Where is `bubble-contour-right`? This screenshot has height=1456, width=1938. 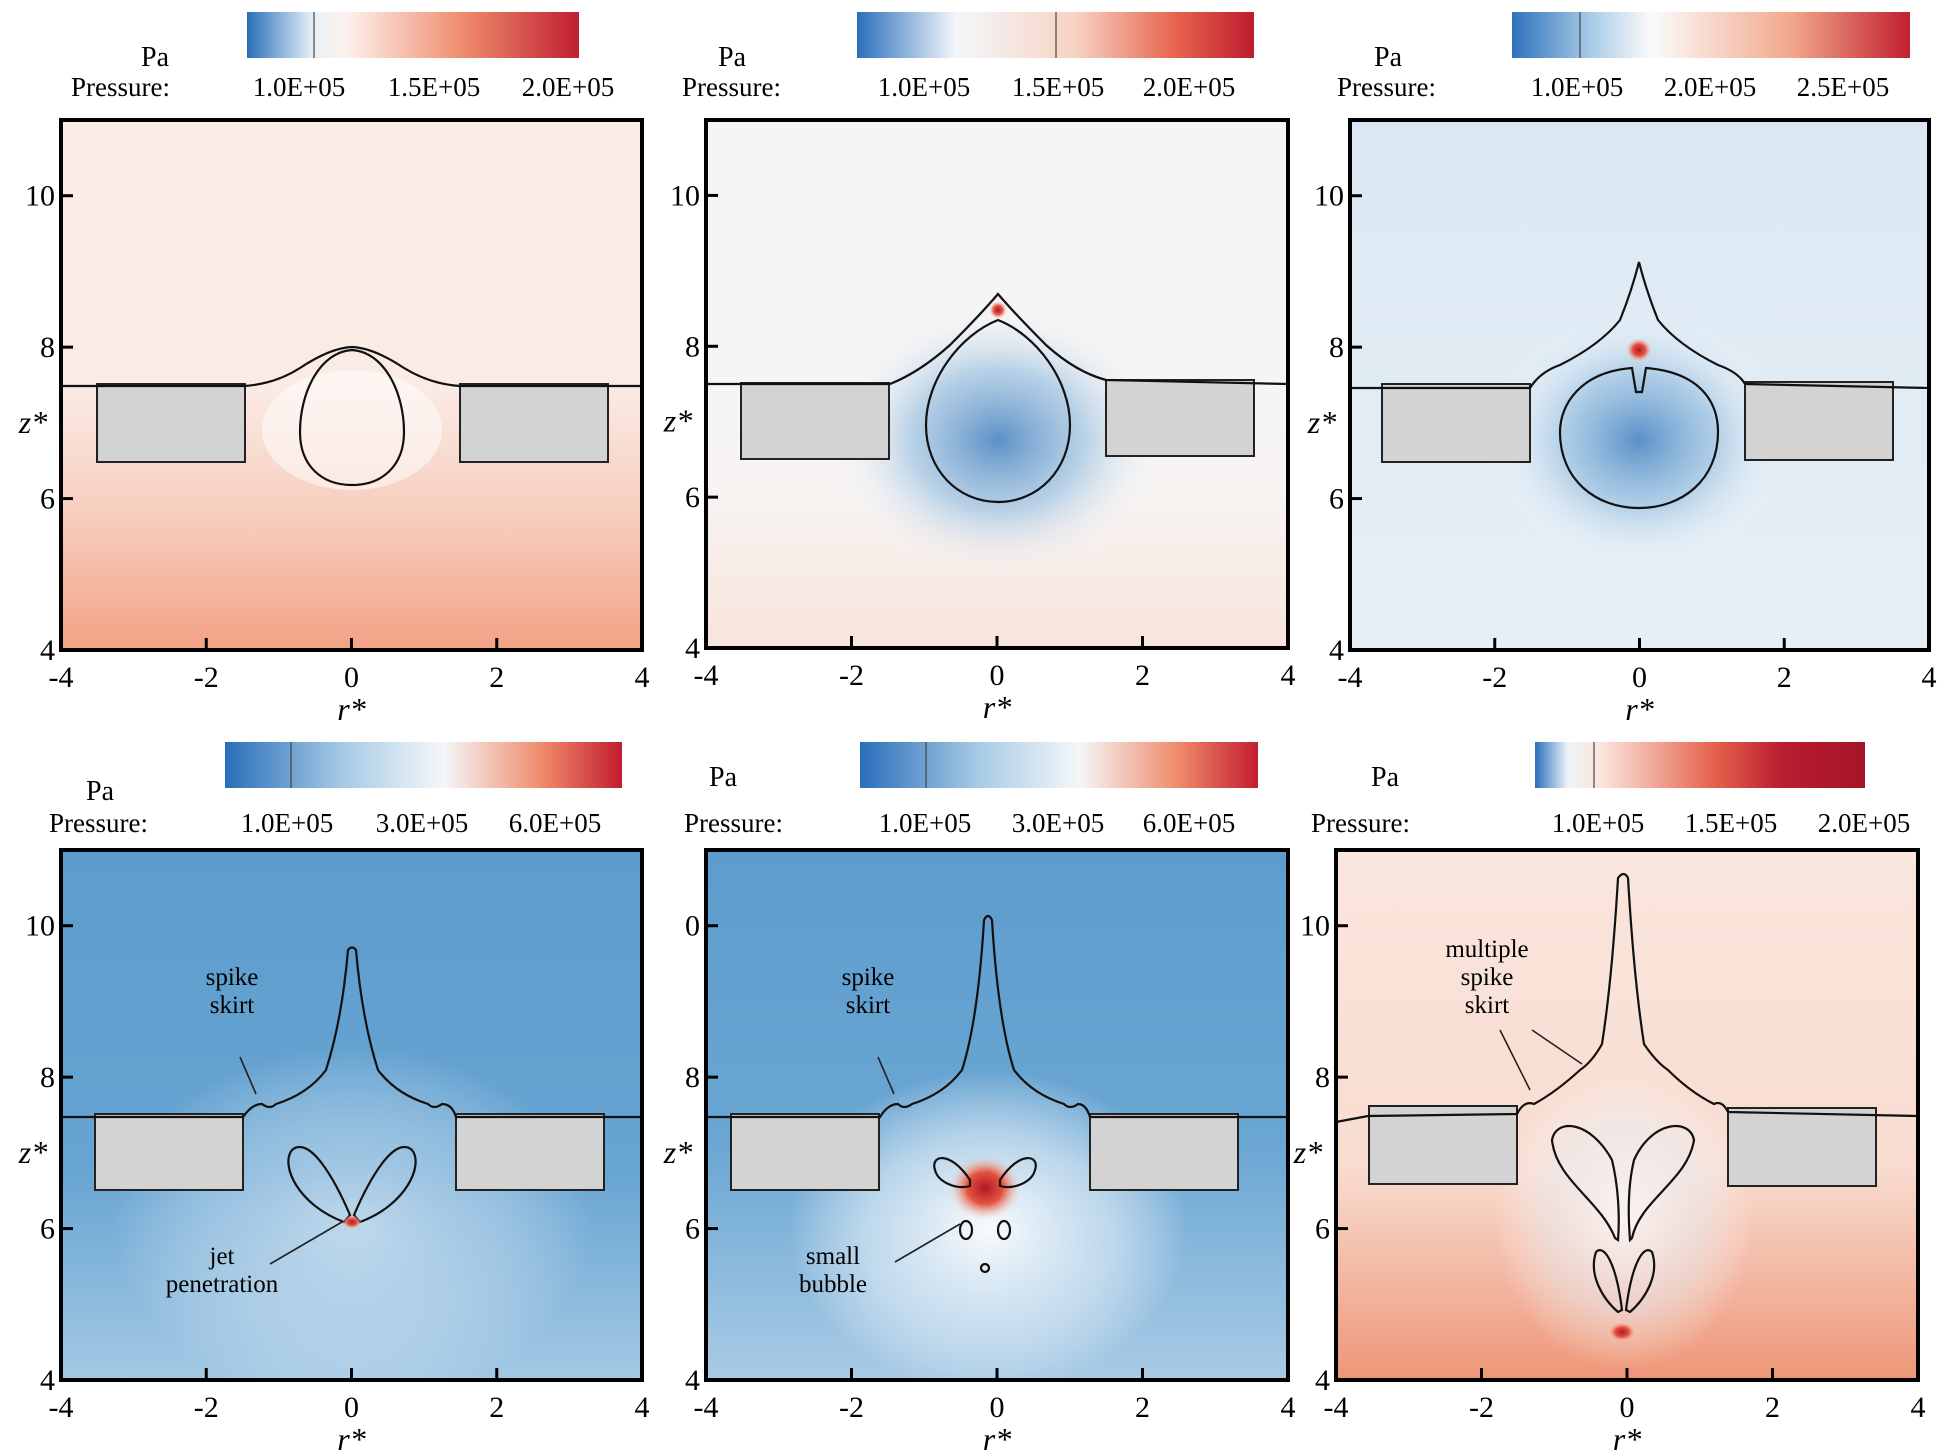 bubble-contour-right is located at coordinates (384, 1185).